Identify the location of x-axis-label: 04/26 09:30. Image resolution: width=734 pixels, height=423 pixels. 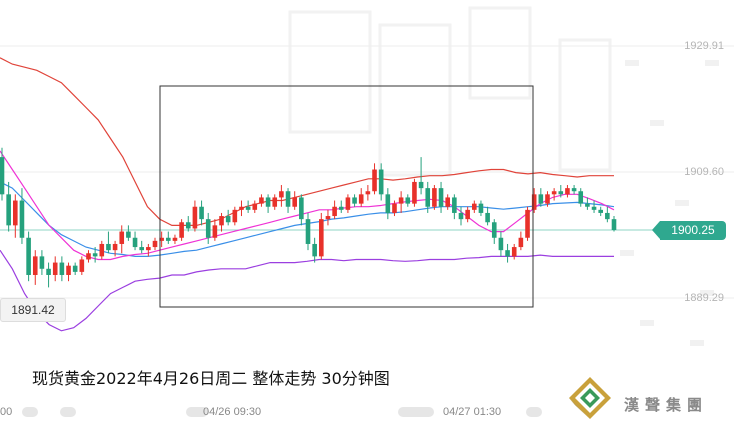
(232, 412).